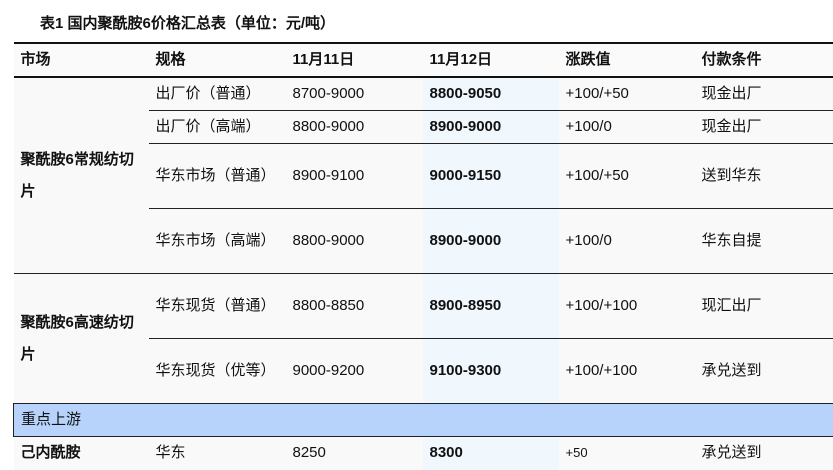  Describe the element at coordinates (217, 94) in the screenshot. I see `spec-cell: 出厂价（普通）` at that location.